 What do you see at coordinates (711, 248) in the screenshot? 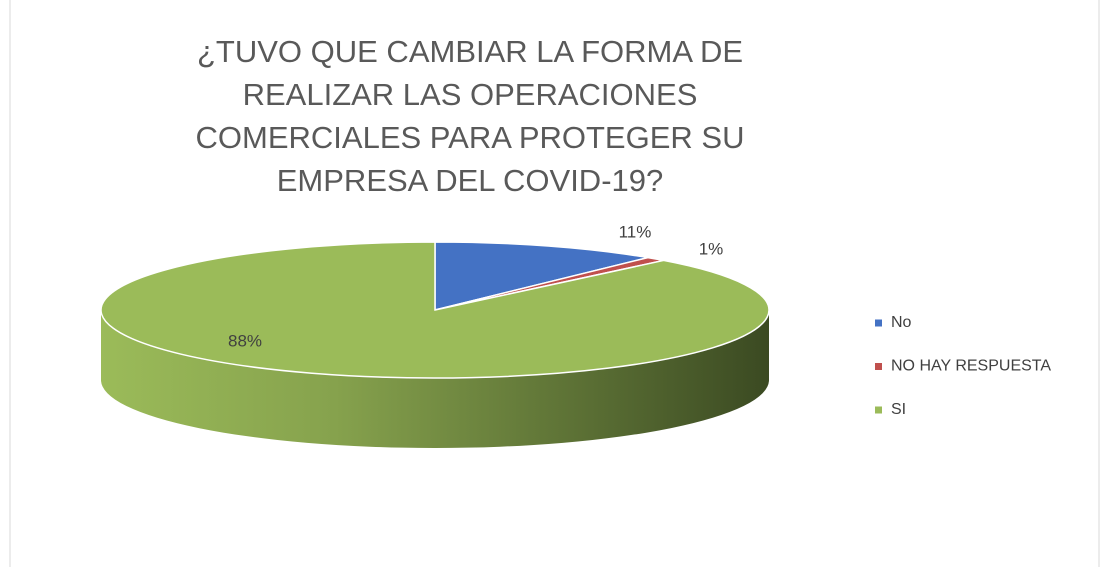
I see `data-label: 1%` at bounding box center [711, 248].